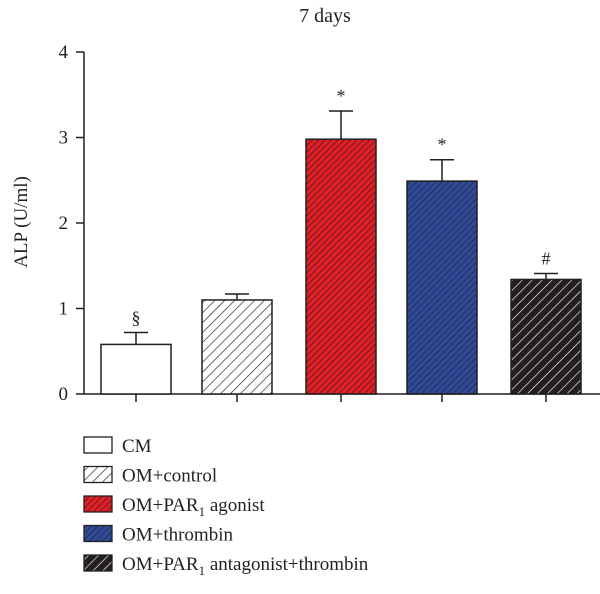  I want to click on y-axis-label: ALP (U/ml), so click(21, 222).